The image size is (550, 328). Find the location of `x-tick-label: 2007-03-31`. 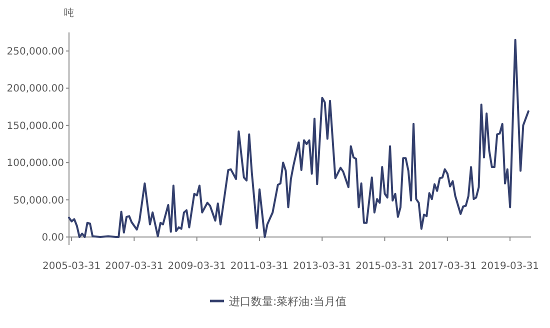

x-tick-label: 2007-03-31 is located at coordinates (134, 266).